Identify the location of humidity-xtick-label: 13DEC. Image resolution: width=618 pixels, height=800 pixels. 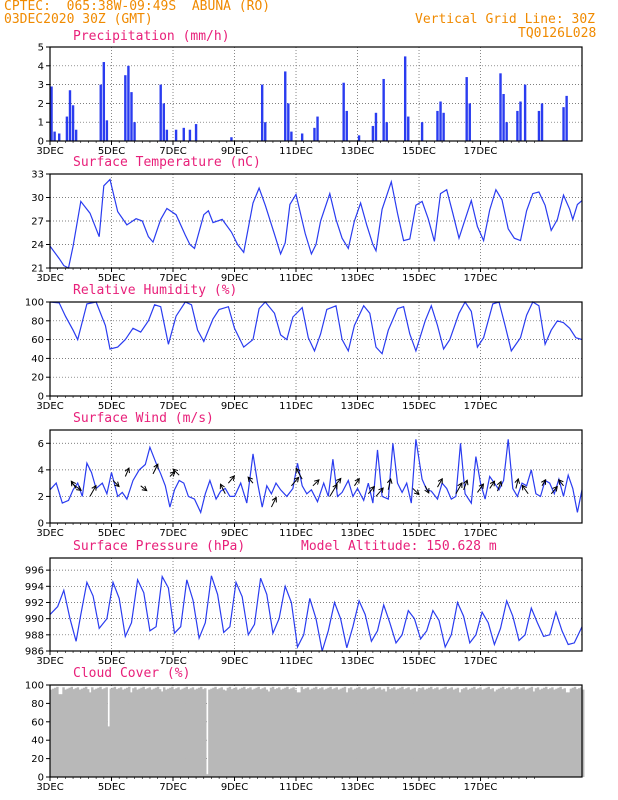
(358, 406).